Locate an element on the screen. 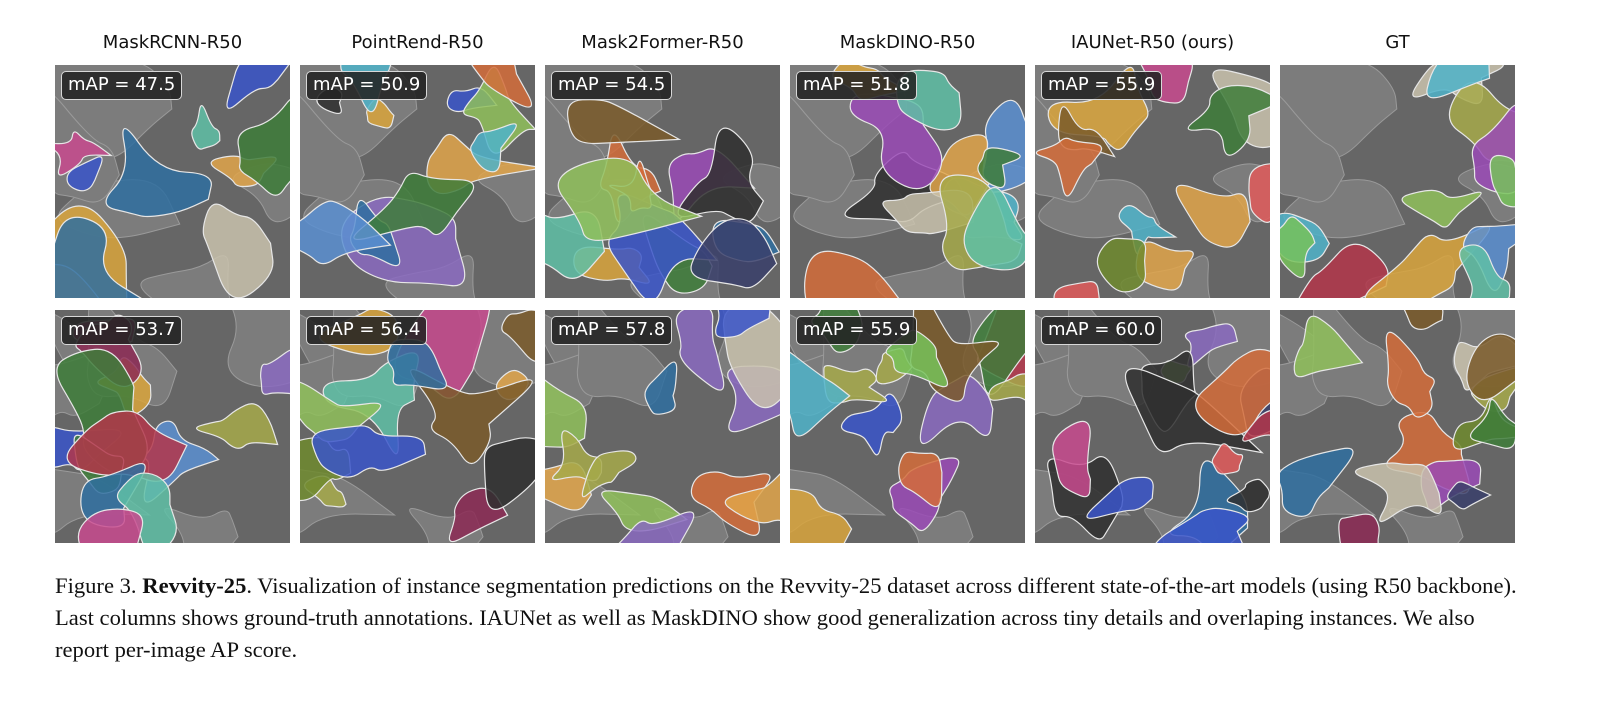 The image size is (1597, 709). map-score-badge: mAP = 47.5 is located at coordinates (122, 85).